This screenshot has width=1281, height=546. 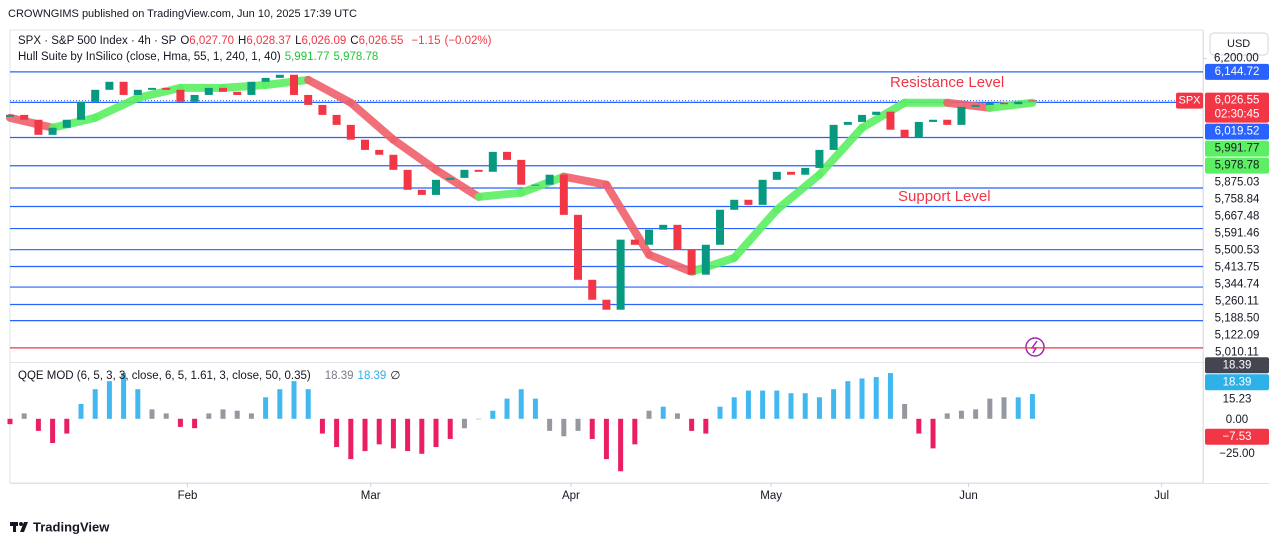 I want to click on ohlc: O6,027.70 H6,028.37 L6,026.09 C6,026.55, so click(x=293, y=41).